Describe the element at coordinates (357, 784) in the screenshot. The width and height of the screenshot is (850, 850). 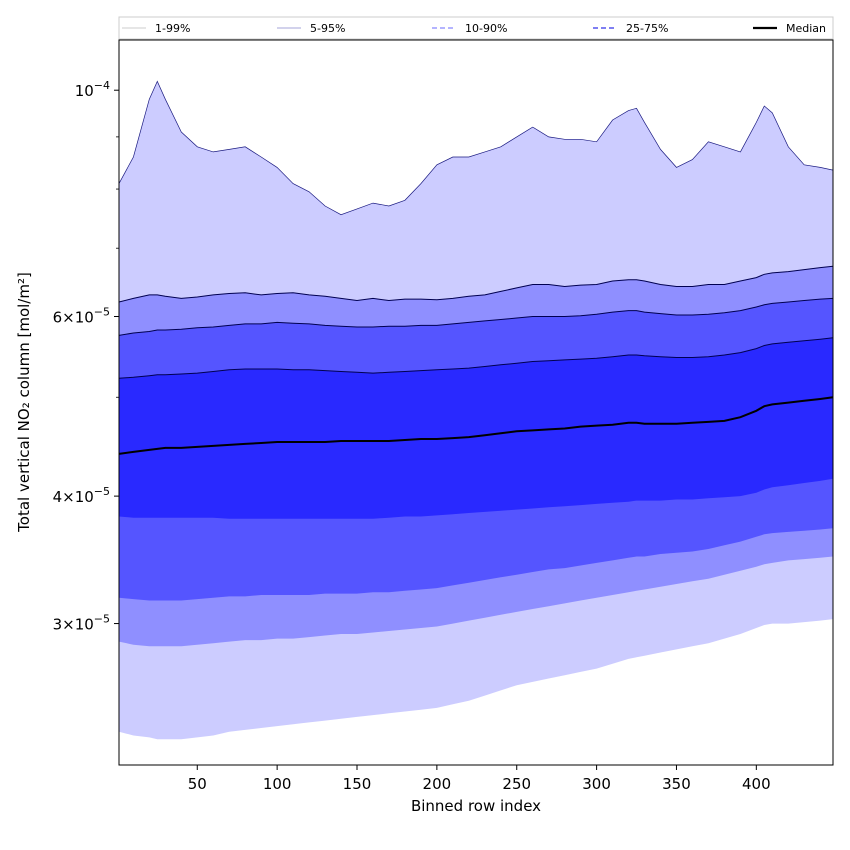
I see `x-tick-label: 150` at that location.